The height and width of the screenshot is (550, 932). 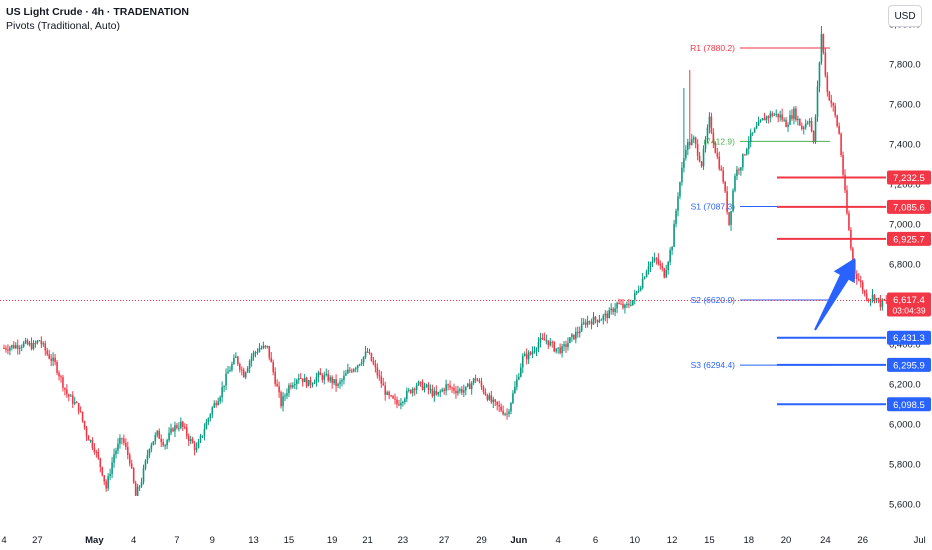 I want to click on x-tick-label: 15, so click(x=289, y=540).